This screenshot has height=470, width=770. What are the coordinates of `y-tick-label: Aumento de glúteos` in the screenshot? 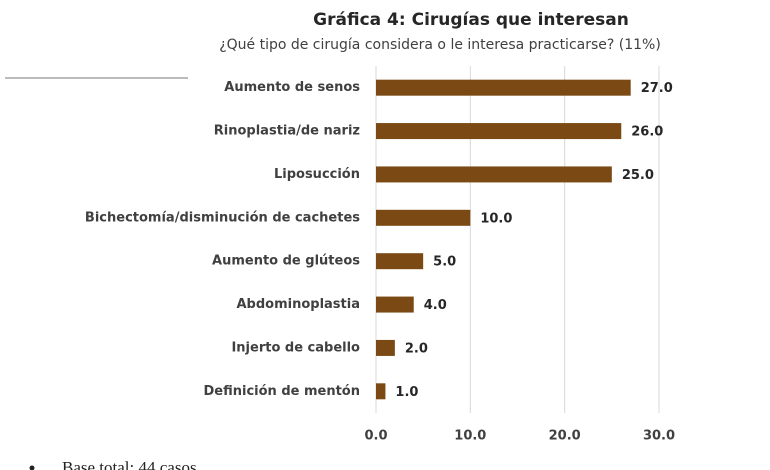 It's located at (286, 261).